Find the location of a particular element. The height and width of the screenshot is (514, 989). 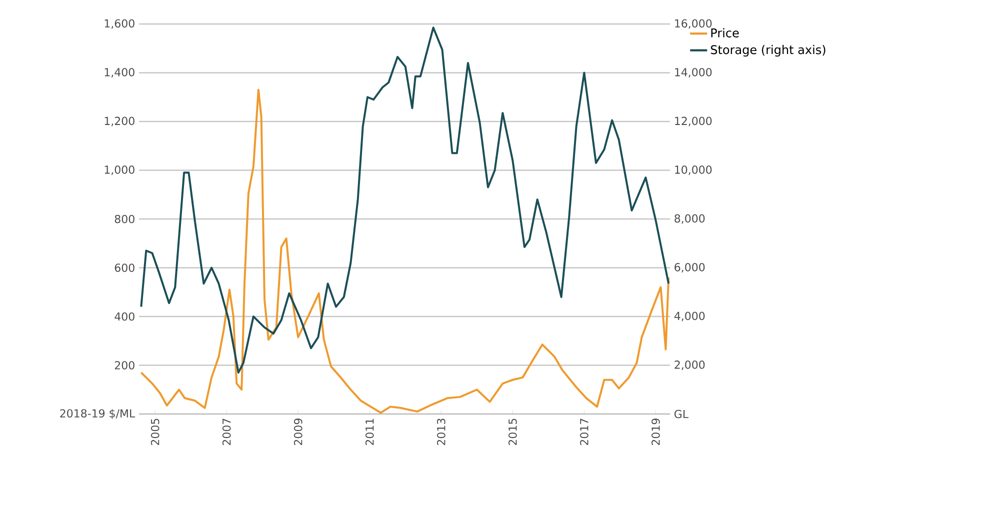

y-tick-label: 1,600 is located at coordinates (119, 24).